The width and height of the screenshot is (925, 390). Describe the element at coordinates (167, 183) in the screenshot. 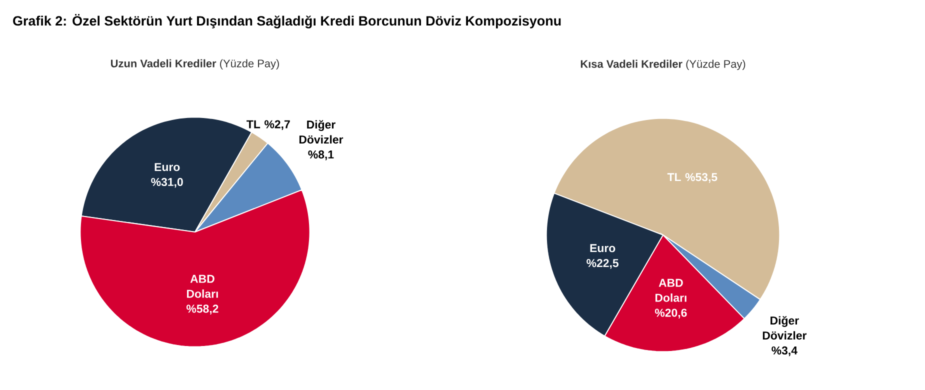

I see `data-label: %31,0` at that location.